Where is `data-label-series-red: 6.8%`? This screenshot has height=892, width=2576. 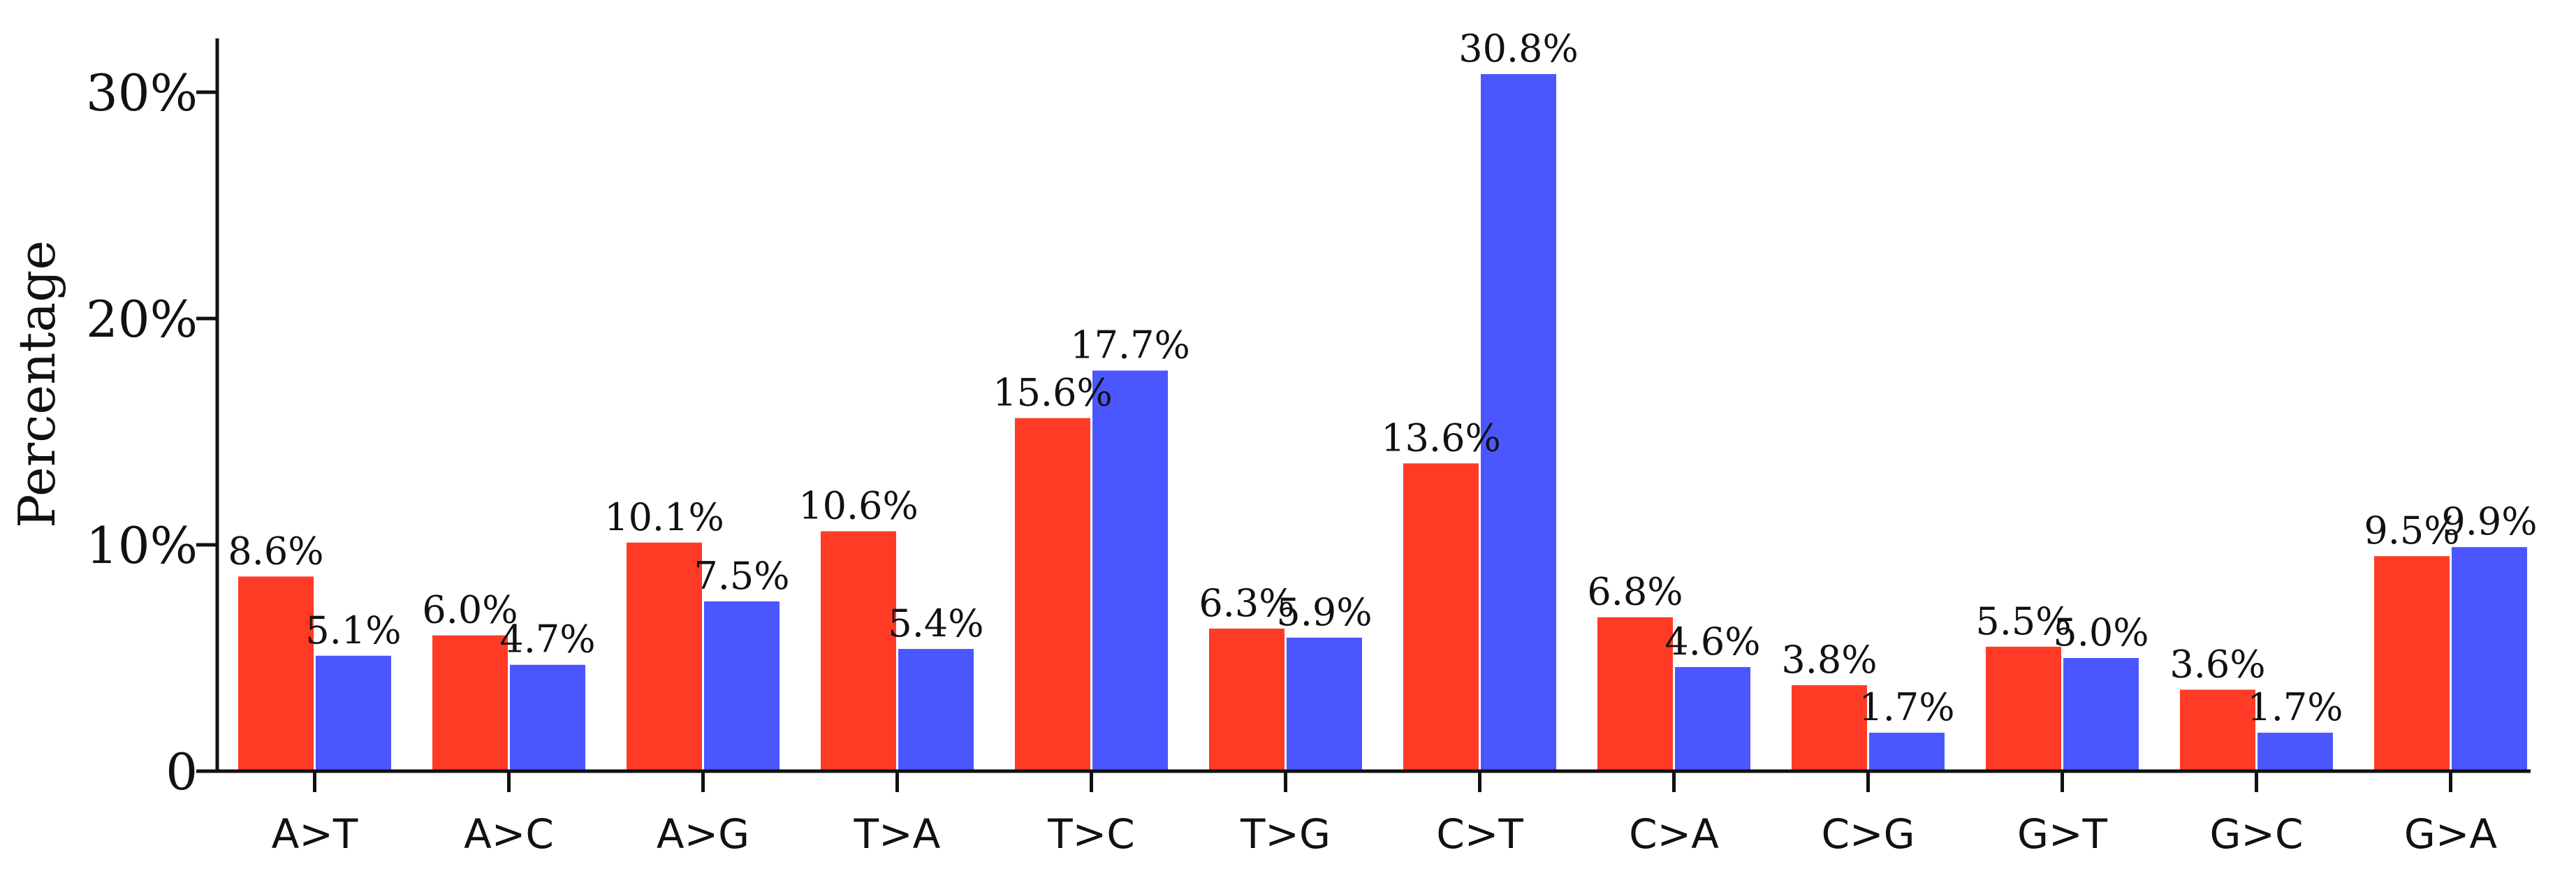
data-label-series-red: 6.8% is located at coordinates (1635, 592).